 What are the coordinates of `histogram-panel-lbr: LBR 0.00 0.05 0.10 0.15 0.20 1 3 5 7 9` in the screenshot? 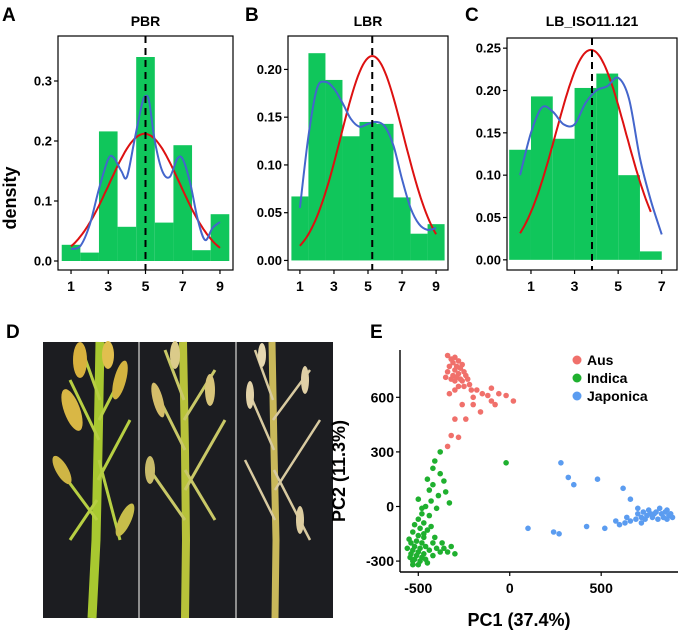 It's located at (353, 153).